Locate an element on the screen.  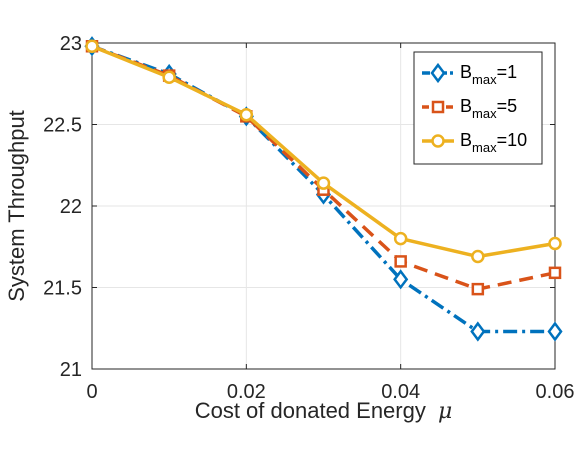
y-tick-label: 21 is located at coordinates (71, 370).